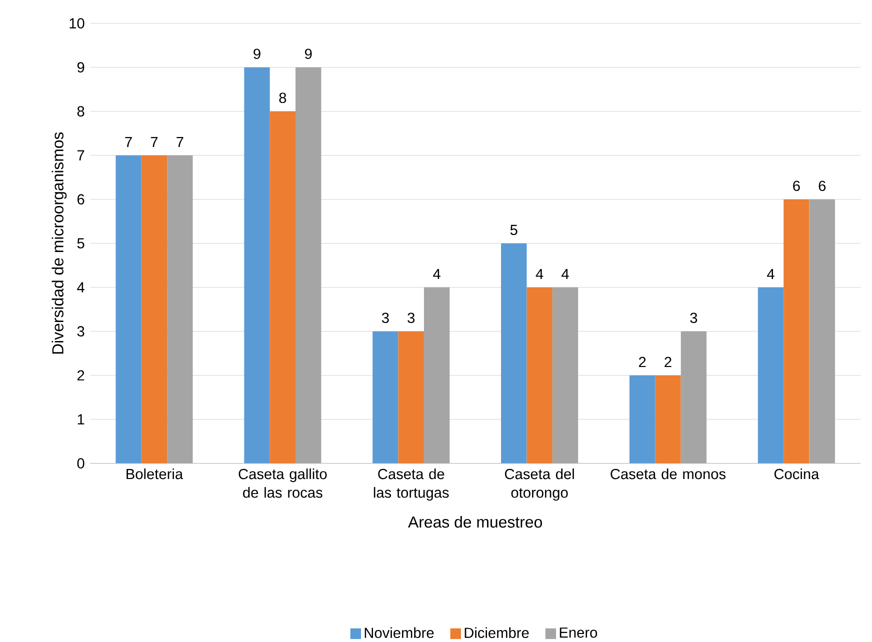  What do you see at coordinates (579, 633) in the screenshot?
I see `legend-label: Enero` at bounding box center [579, 633].